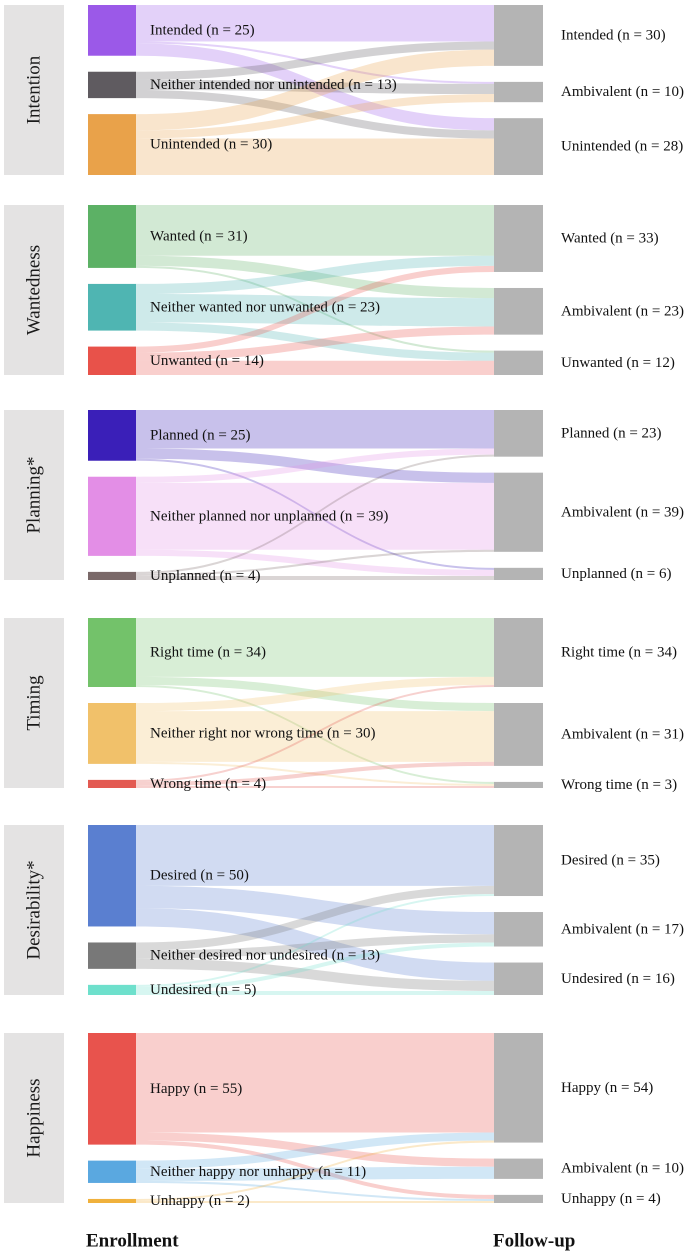 The width and height of the screenshot is (700, 1256). What do you see at coordinates (622, 929) in the screenshot?
I see `followup-label: Ambivalent (n = 17)` at bounding box center [622, 929].